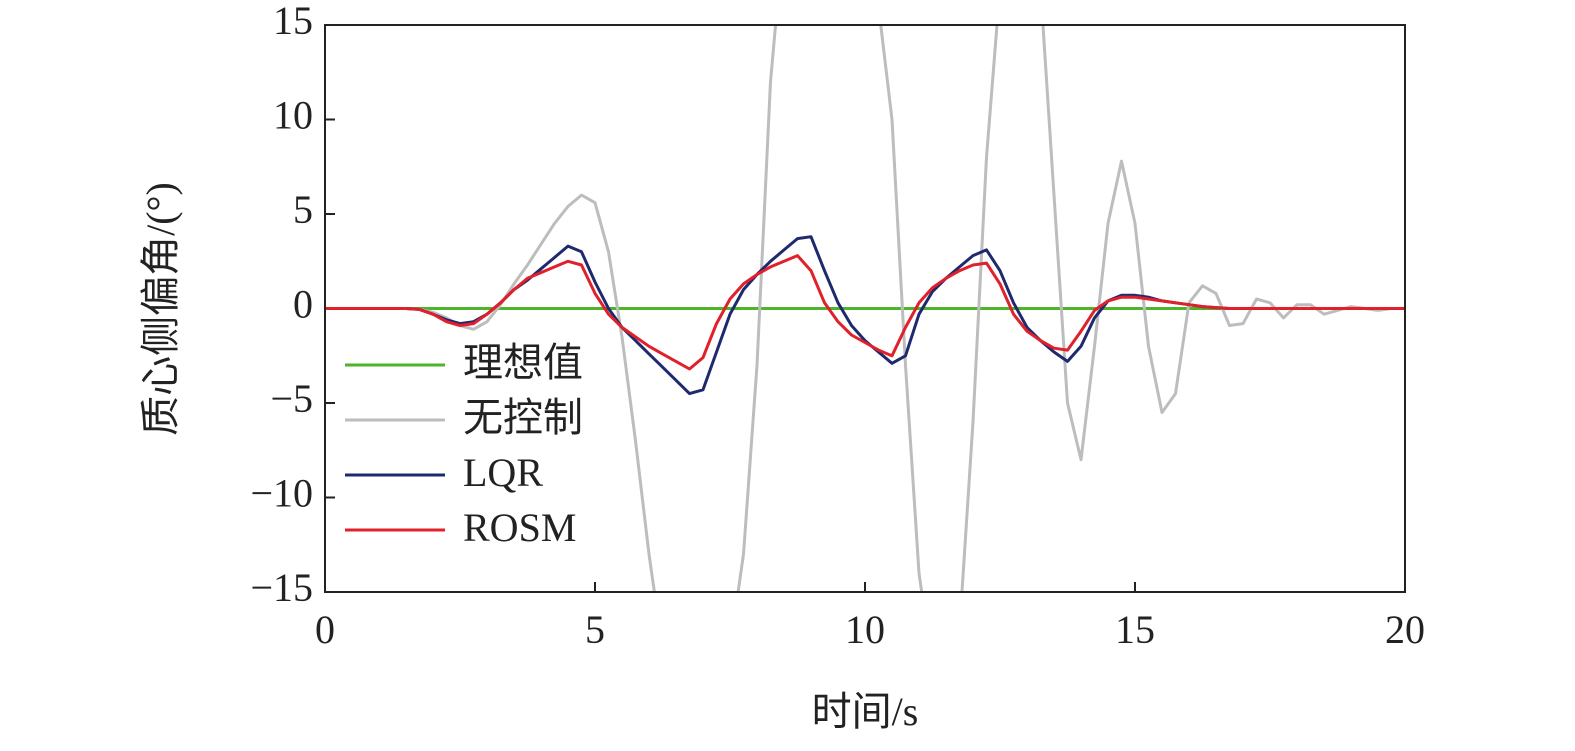 This screenshot has height=751, width=1575. I want to click on legend-label: 无控制, so click(523, 417).